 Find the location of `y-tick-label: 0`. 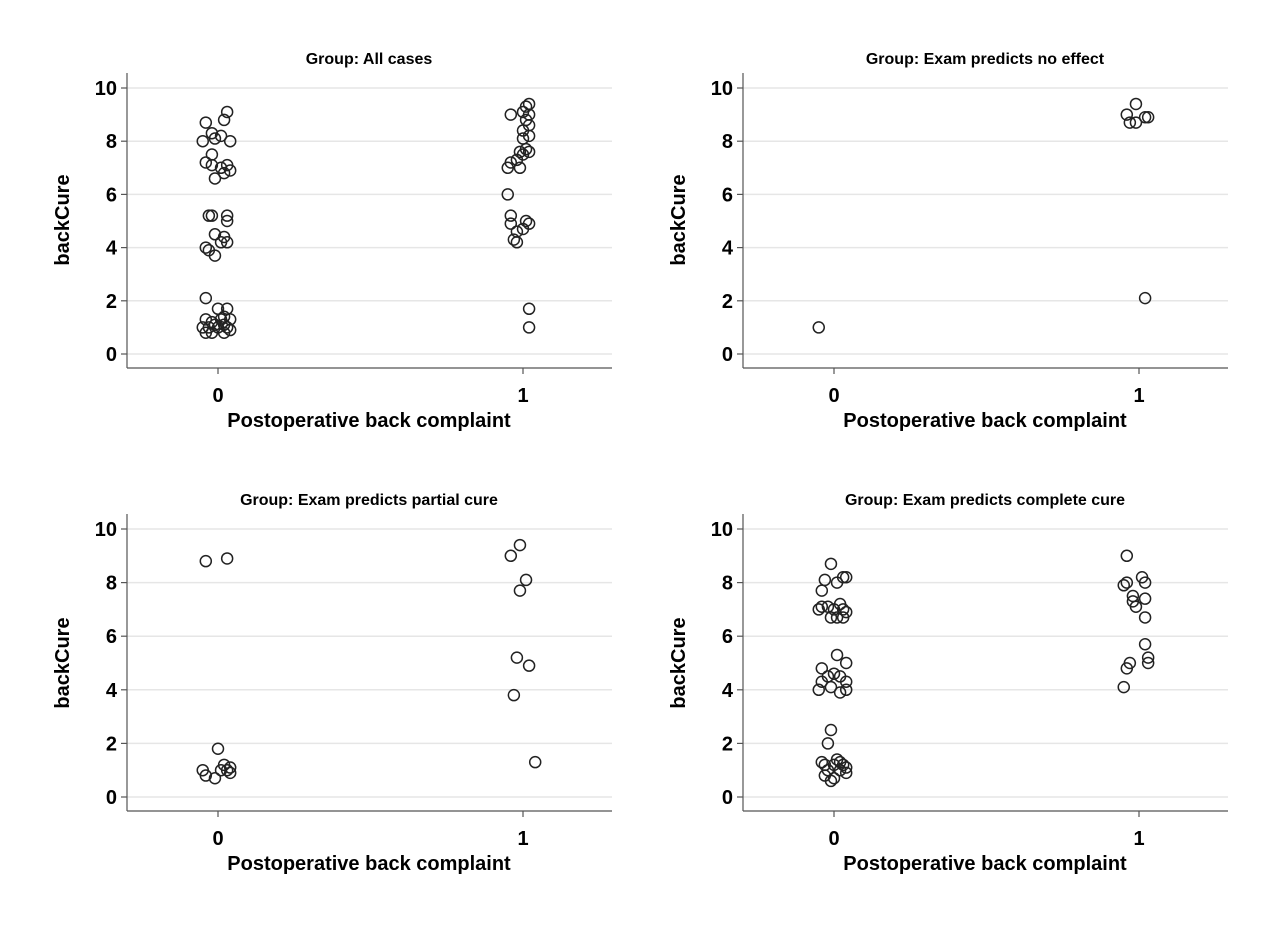

y-tick-label: 0 is located at coordinates (111, 798).